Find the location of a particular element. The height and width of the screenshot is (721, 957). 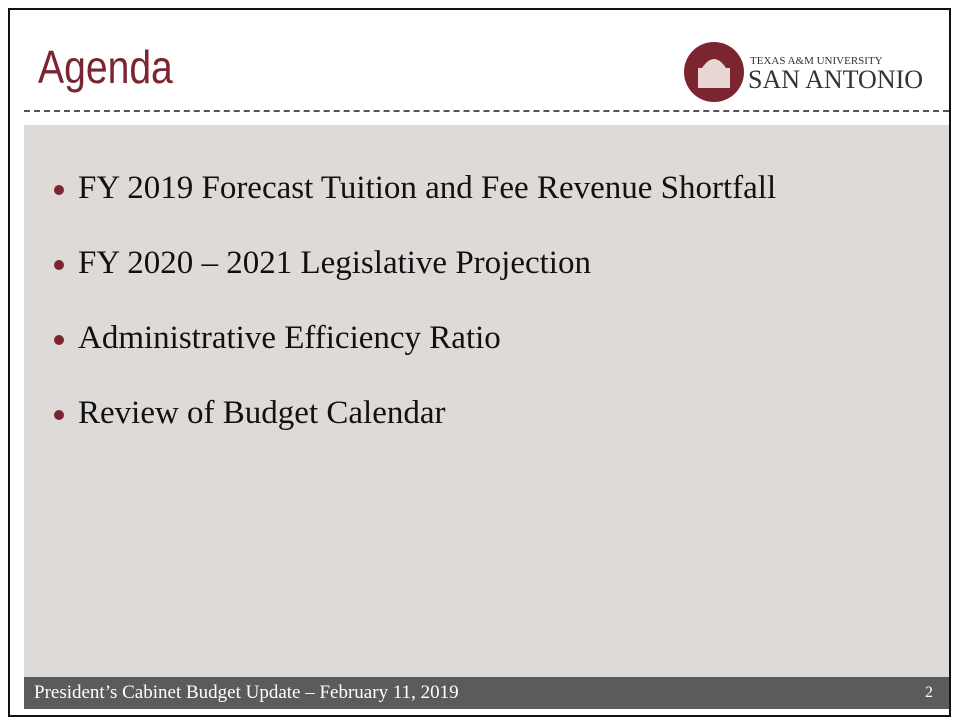

logo-top: TEXAS A&M UNIVERSITY is located at coordinates (816, 61).